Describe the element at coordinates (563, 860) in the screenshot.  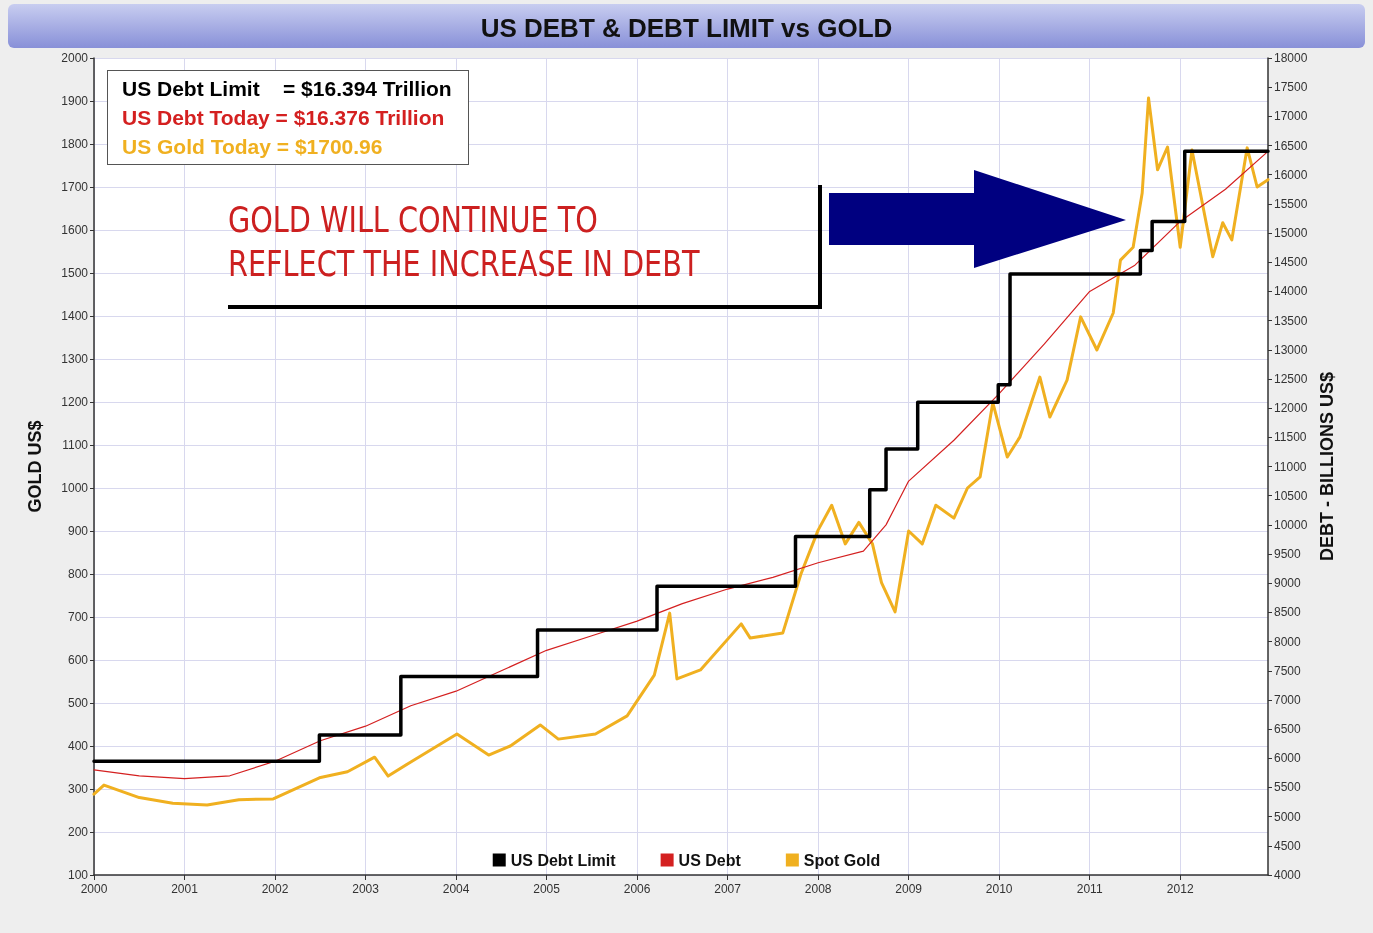
I see `legend-label: US Debt Limit` at that location.